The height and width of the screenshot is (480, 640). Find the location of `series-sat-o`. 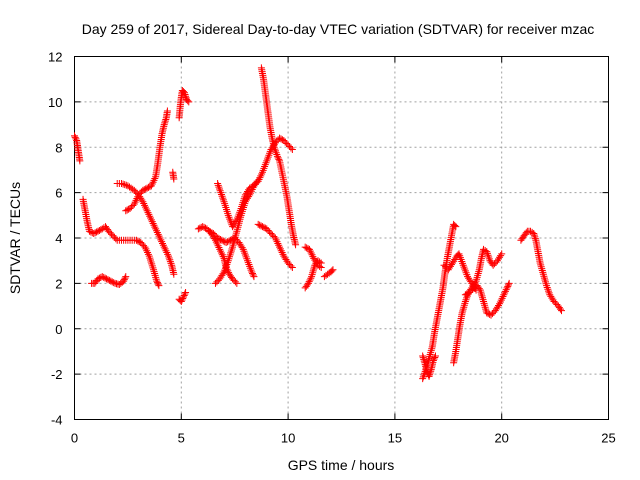

series-sat-o is located at coordinates (313, 257).